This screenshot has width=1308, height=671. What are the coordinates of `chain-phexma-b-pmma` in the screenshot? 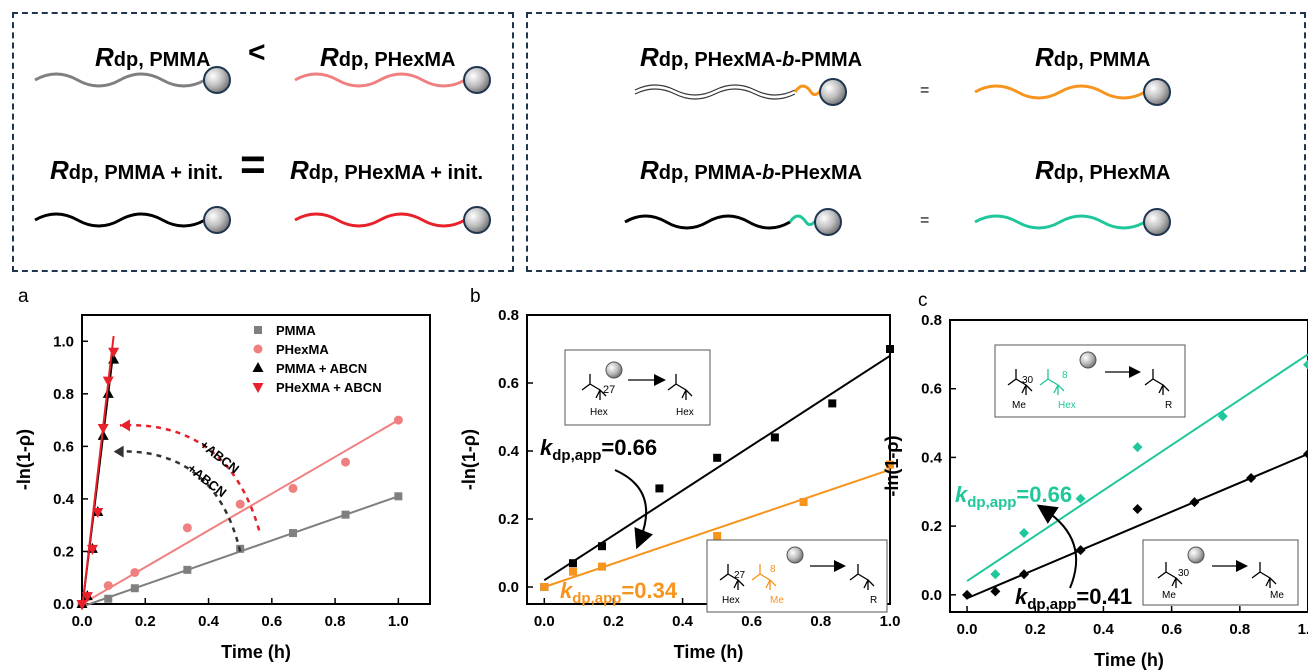 It's located at (740, 92).